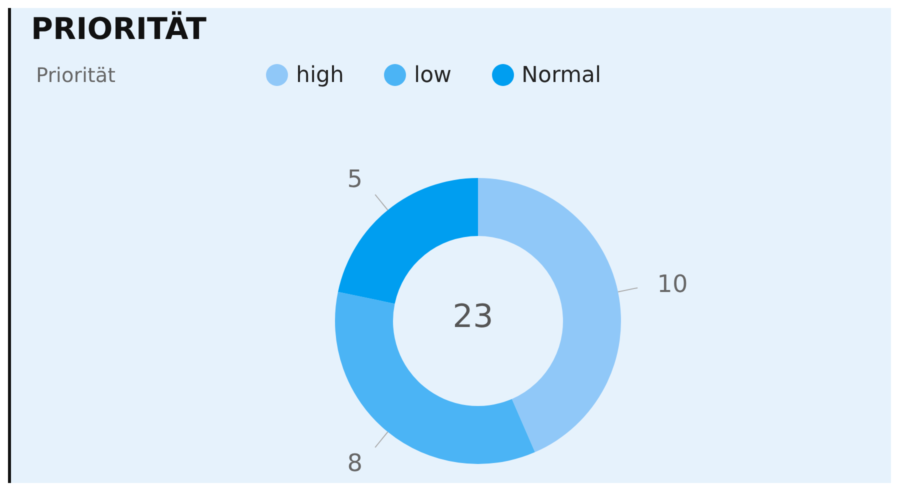  What do you see at coordinates (355, 179) in the screenshot?
I see `data-label: 5` at bounding box center [355, 179].